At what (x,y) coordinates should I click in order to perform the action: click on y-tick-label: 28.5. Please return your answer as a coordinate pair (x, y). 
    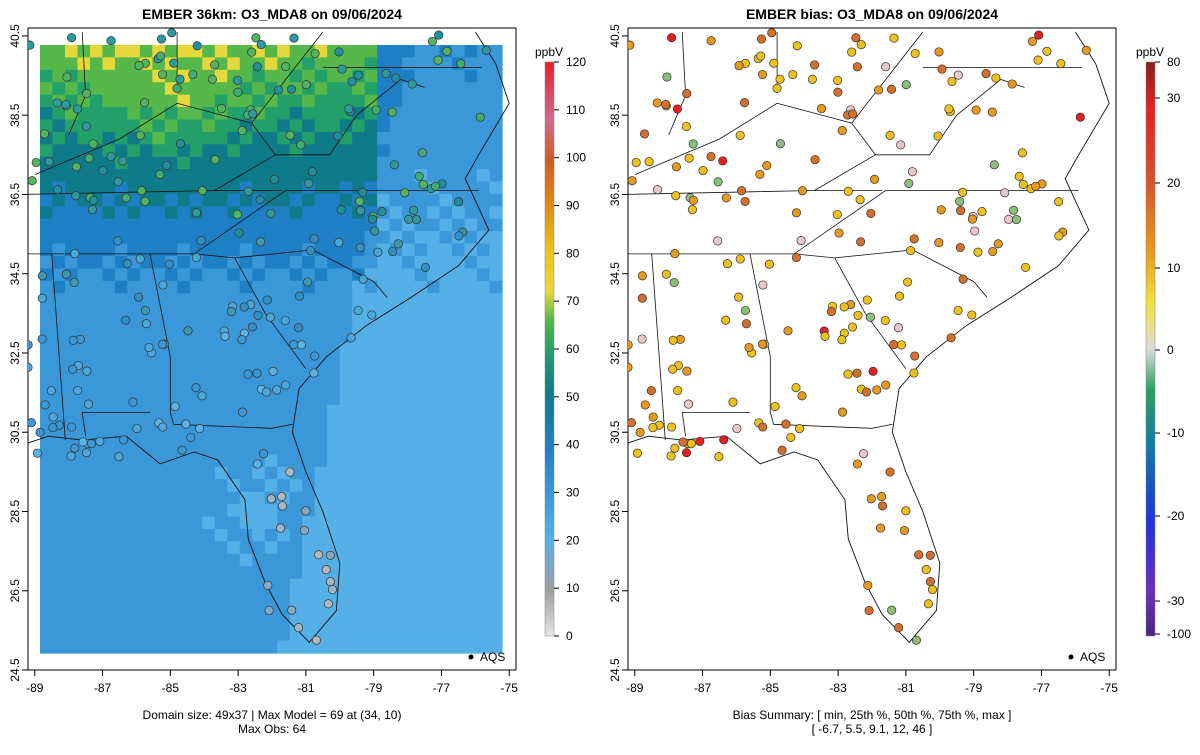
    Looking at the image, I should click on (15, 511).